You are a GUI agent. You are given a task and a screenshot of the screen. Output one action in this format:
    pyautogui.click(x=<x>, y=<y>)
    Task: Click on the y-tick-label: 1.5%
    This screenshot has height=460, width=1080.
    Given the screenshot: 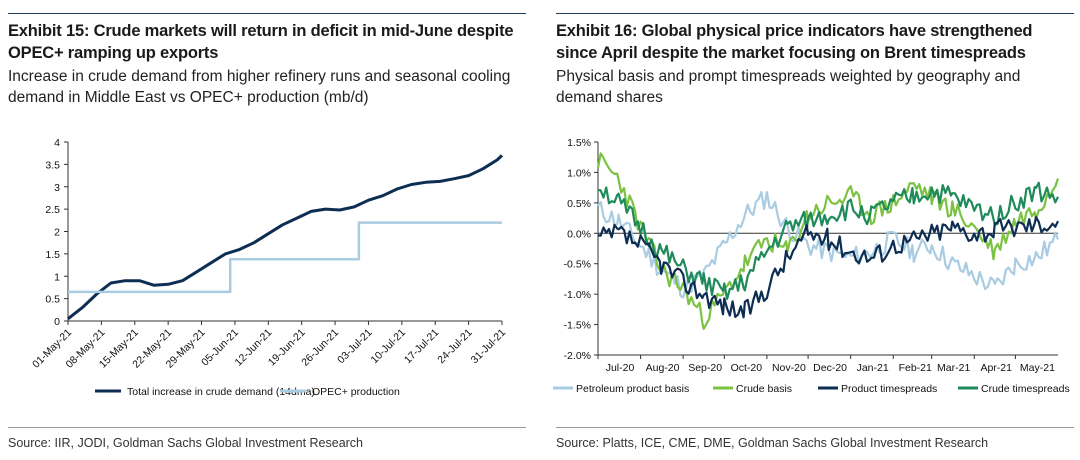 What is the action you would take?
    pyautogui.click(x=579, y=143)
    